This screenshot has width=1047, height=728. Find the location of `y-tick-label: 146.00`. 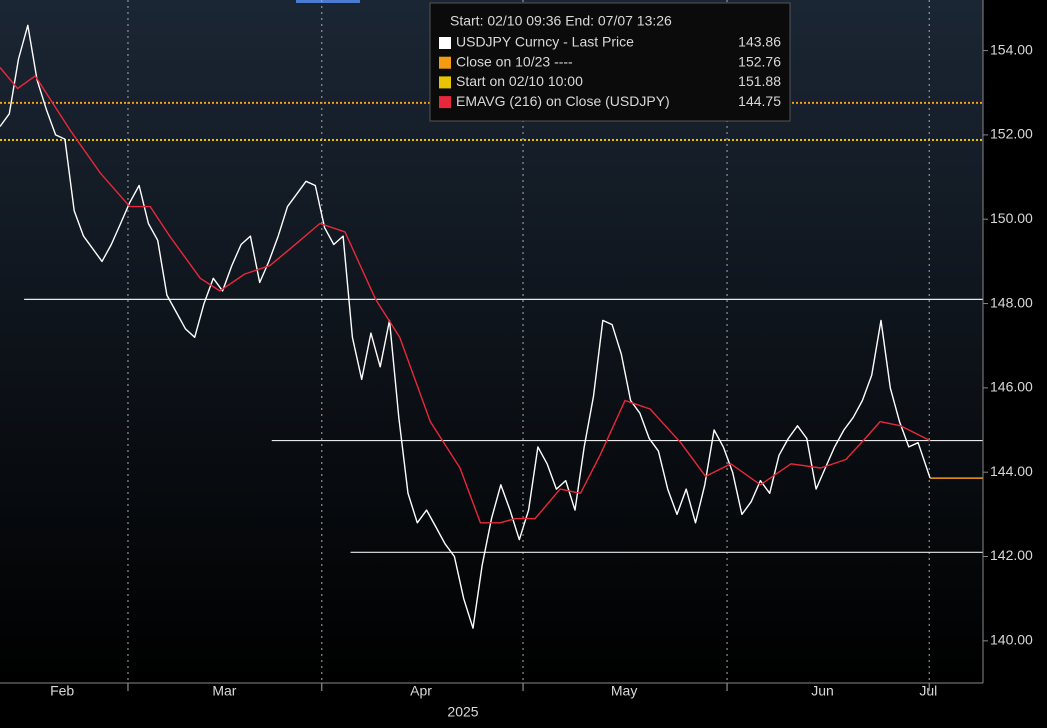

y-tick-label: 146.00 is located at coordinates (1011, 387).